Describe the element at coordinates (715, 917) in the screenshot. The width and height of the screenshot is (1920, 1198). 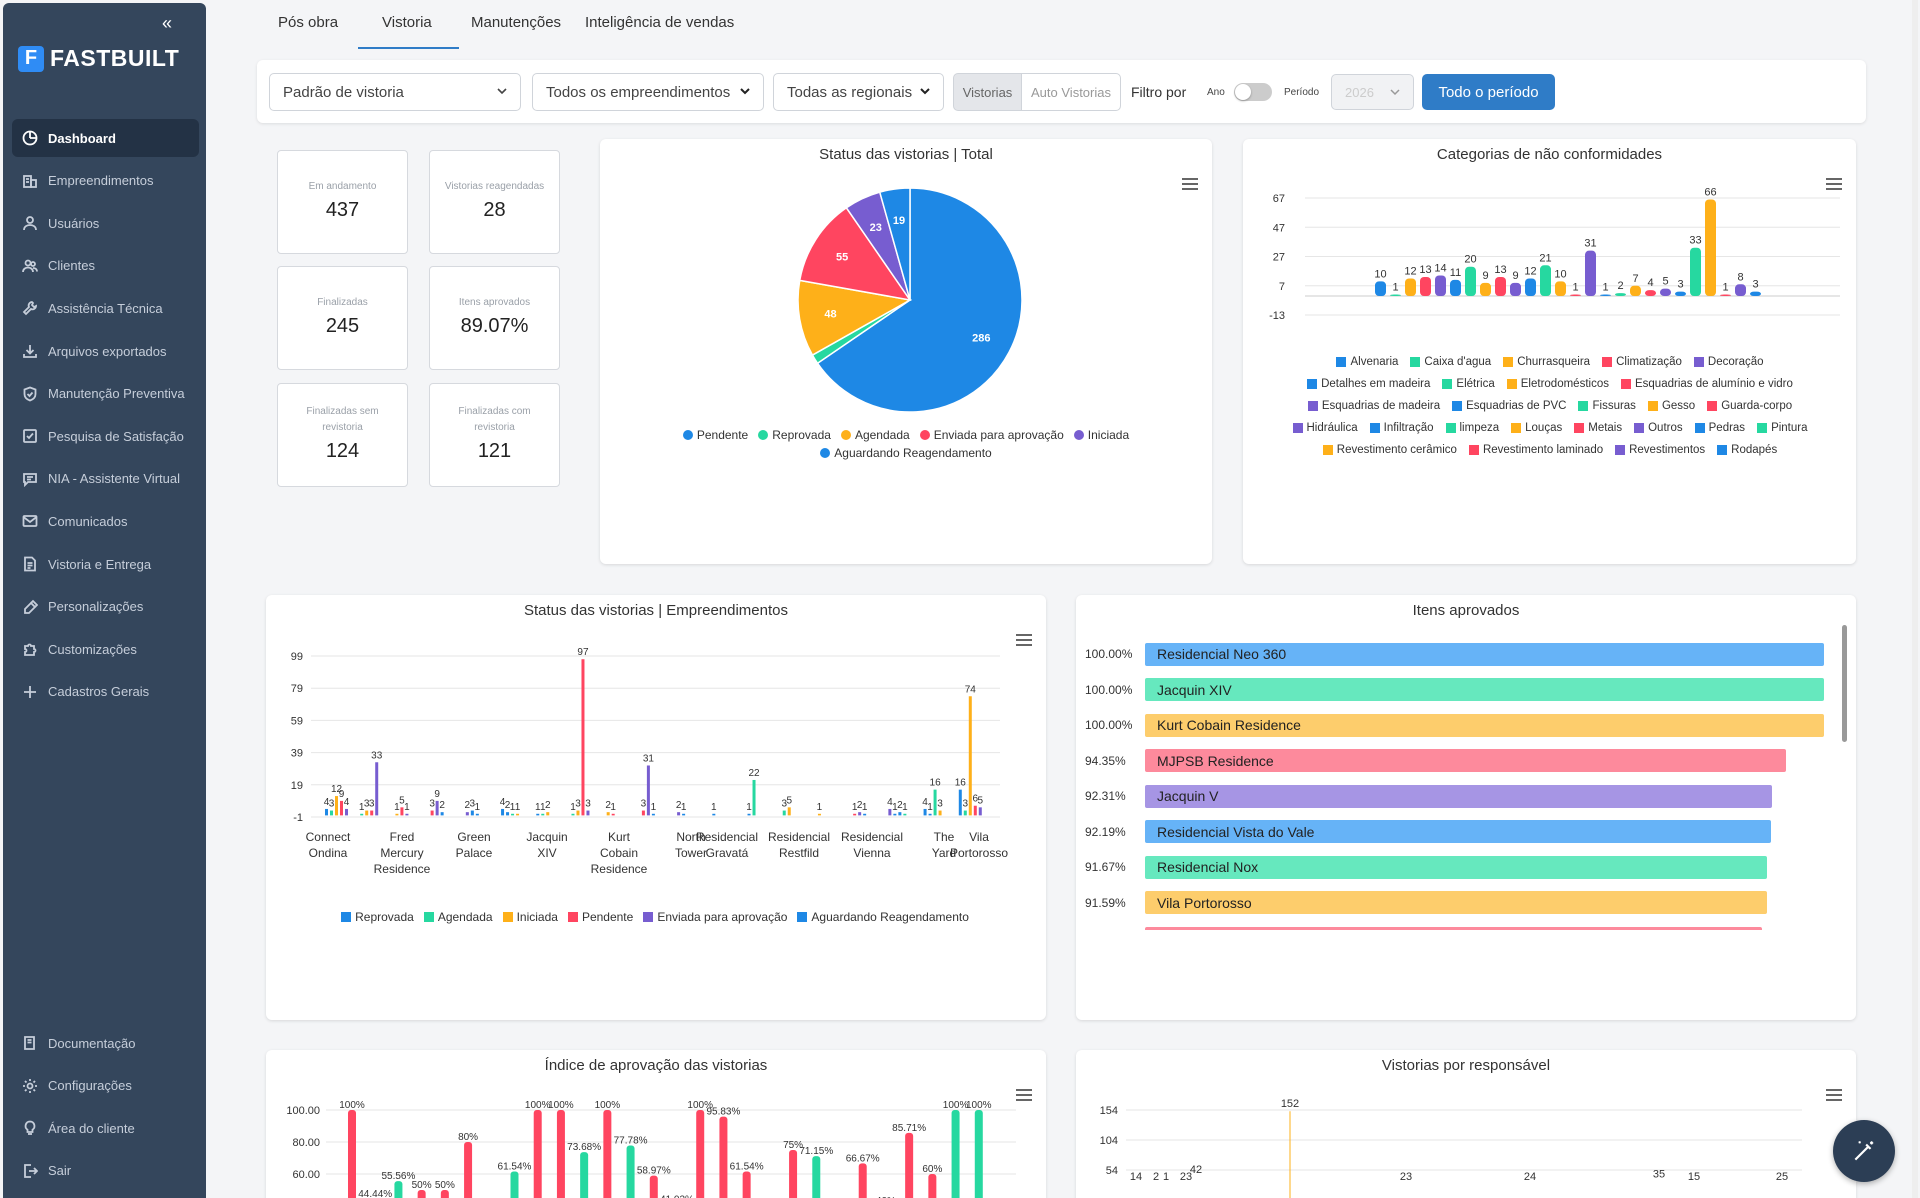
I see `legend-item-enviada-para-aprovacao: Enviada para aprovação` at that location.